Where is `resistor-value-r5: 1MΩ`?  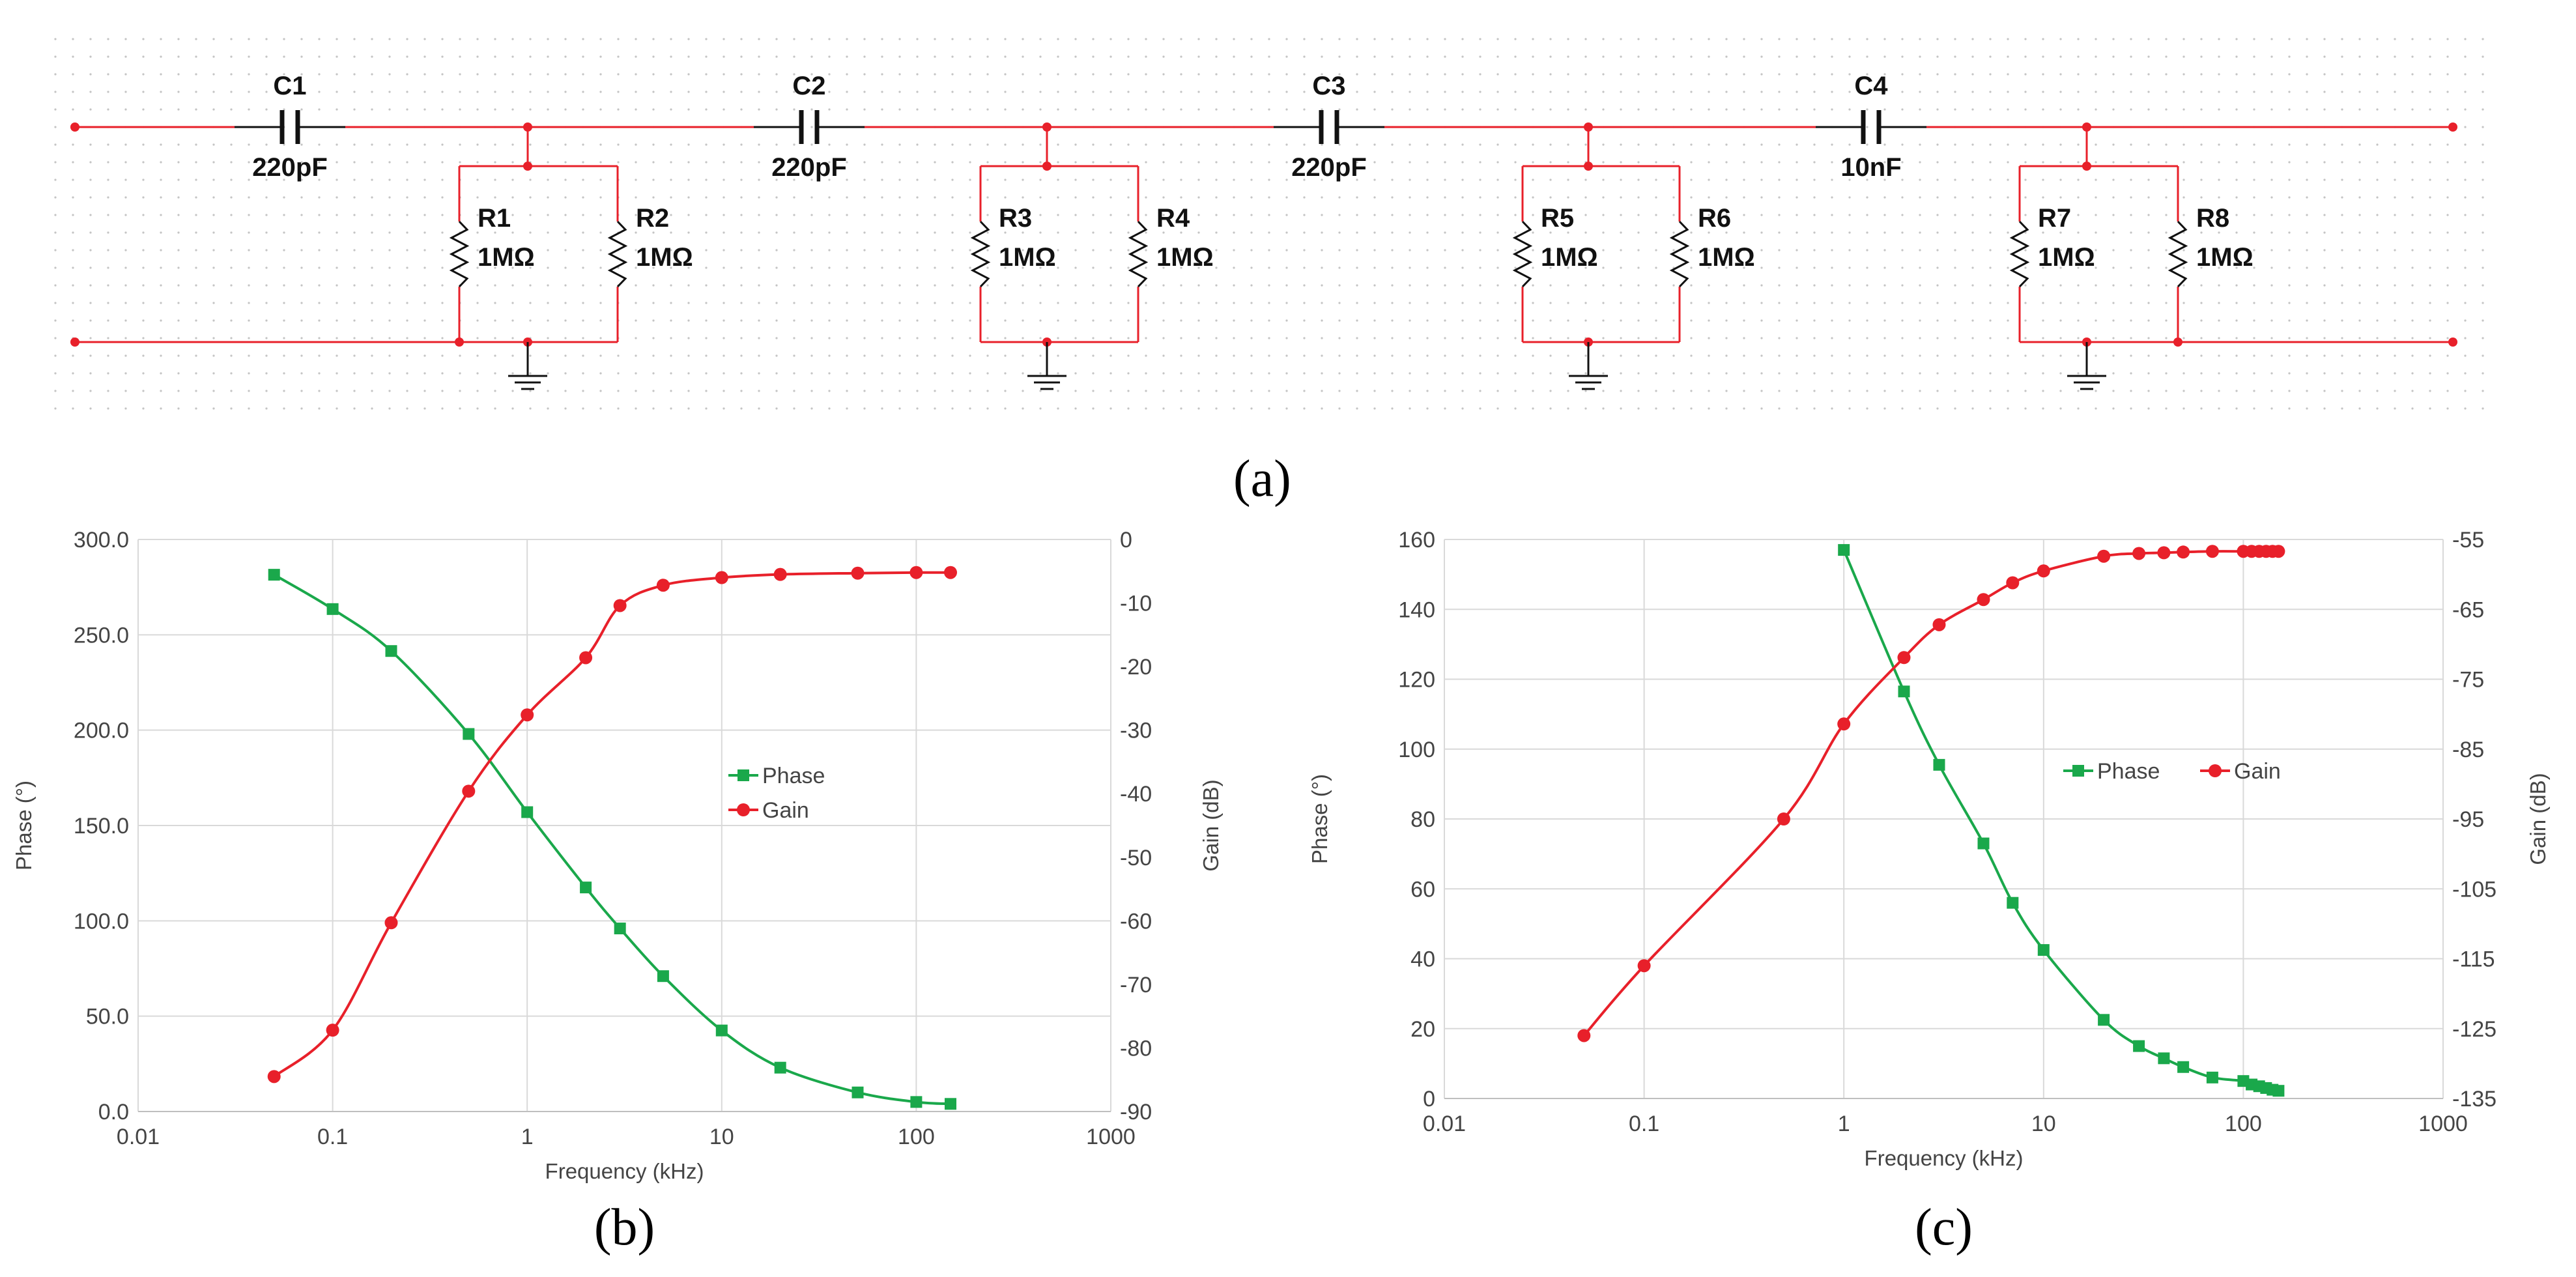
resistor-value-r5: 1MΩ is located at coordinates (1569, 257).